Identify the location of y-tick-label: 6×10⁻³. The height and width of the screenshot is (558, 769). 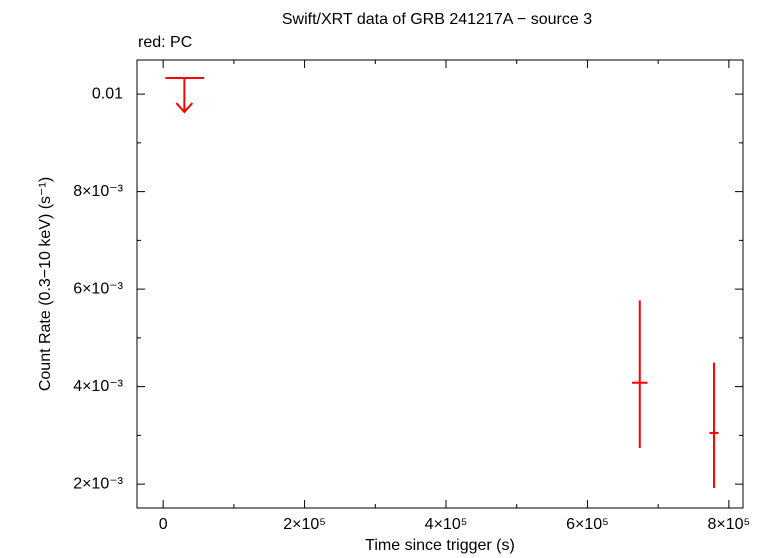
(98, 288).